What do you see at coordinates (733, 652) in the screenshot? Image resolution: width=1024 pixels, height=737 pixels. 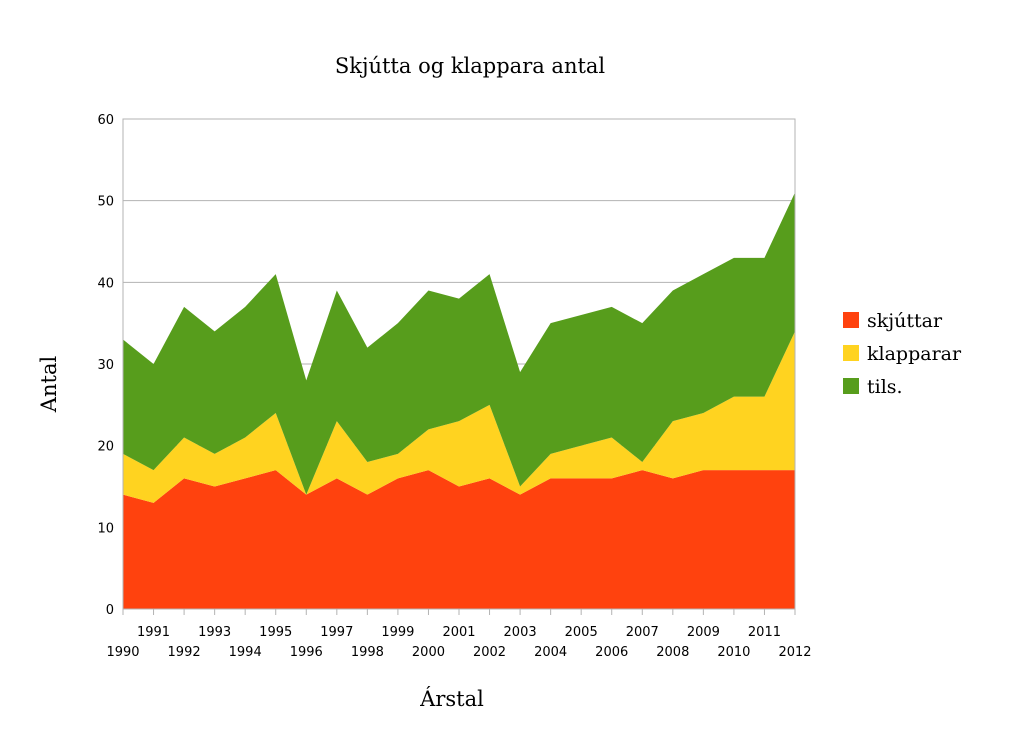 I see `x-tick-label: 2010` at bounding box center [733, 652].